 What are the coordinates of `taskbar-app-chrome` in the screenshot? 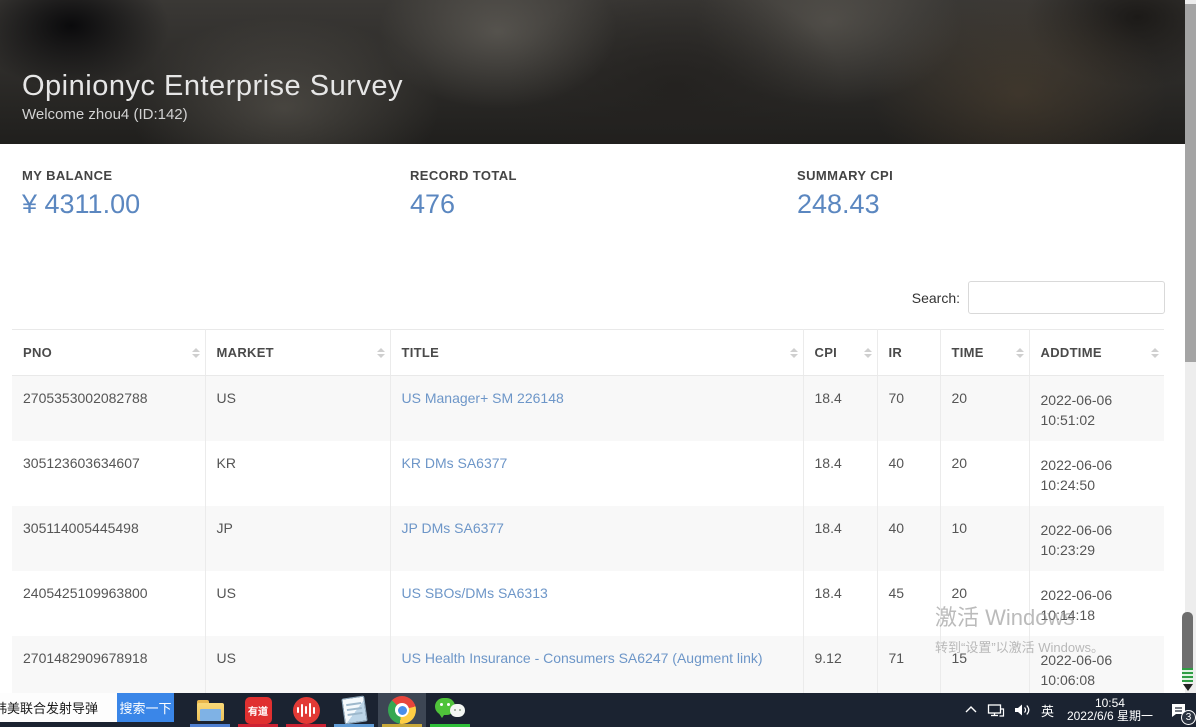 It's located at (402, 710).